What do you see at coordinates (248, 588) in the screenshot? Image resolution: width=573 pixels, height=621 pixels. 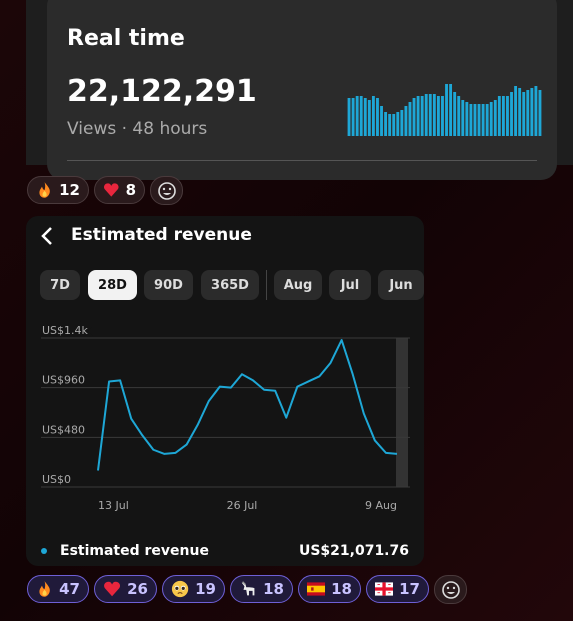 I see `goat-icon` at bounding box center [248, 588].